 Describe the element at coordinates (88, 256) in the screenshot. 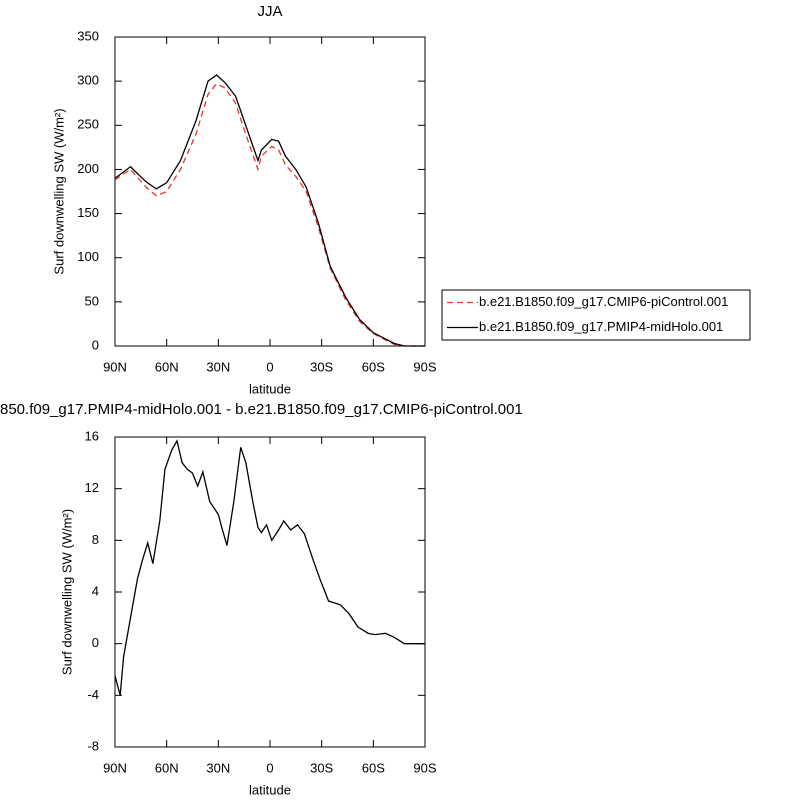

I see `y-tick-label: 100` at that location.